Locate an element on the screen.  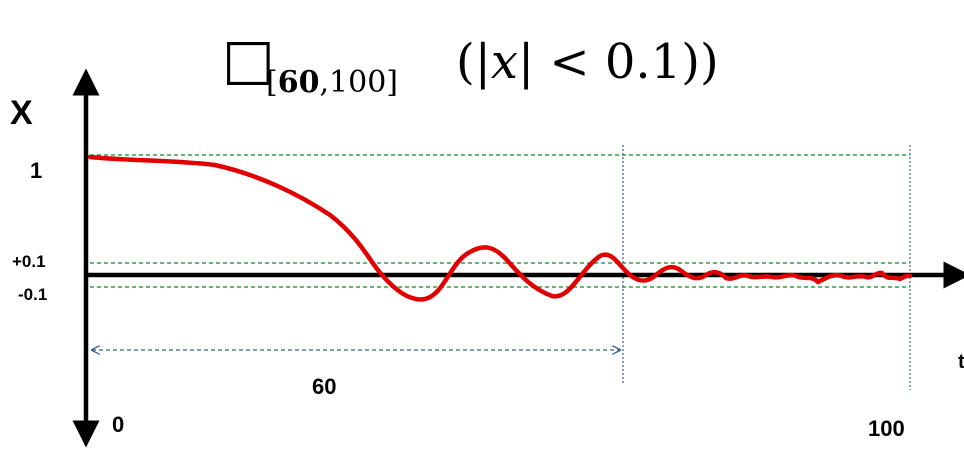
plus-tolerance-label: +0.1 is located at coordinates (29, 261).